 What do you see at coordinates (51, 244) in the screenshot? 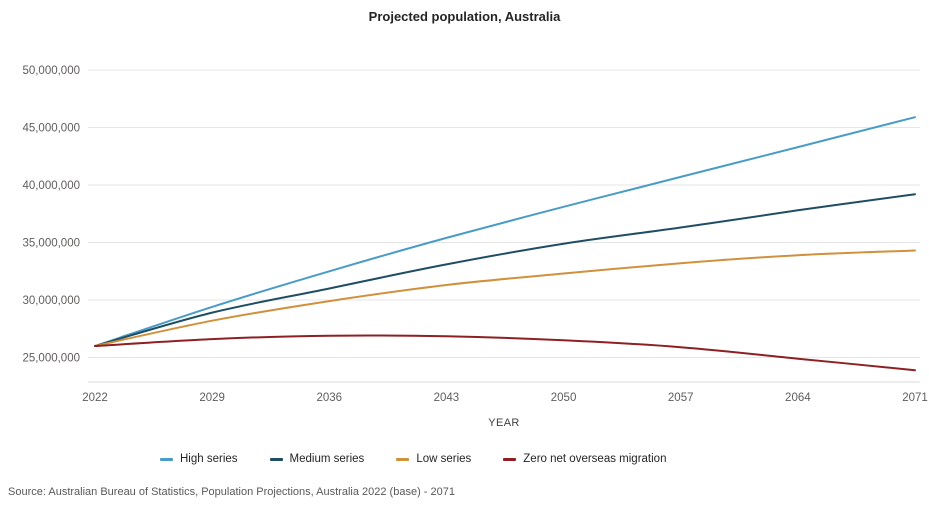
I see `y-axis-tick-label: 35,000,000` at bounding box center [51, 244].